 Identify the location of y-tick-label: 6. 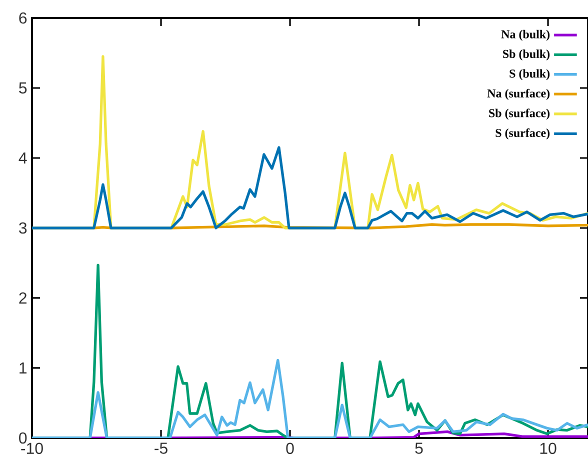
(23, 18).